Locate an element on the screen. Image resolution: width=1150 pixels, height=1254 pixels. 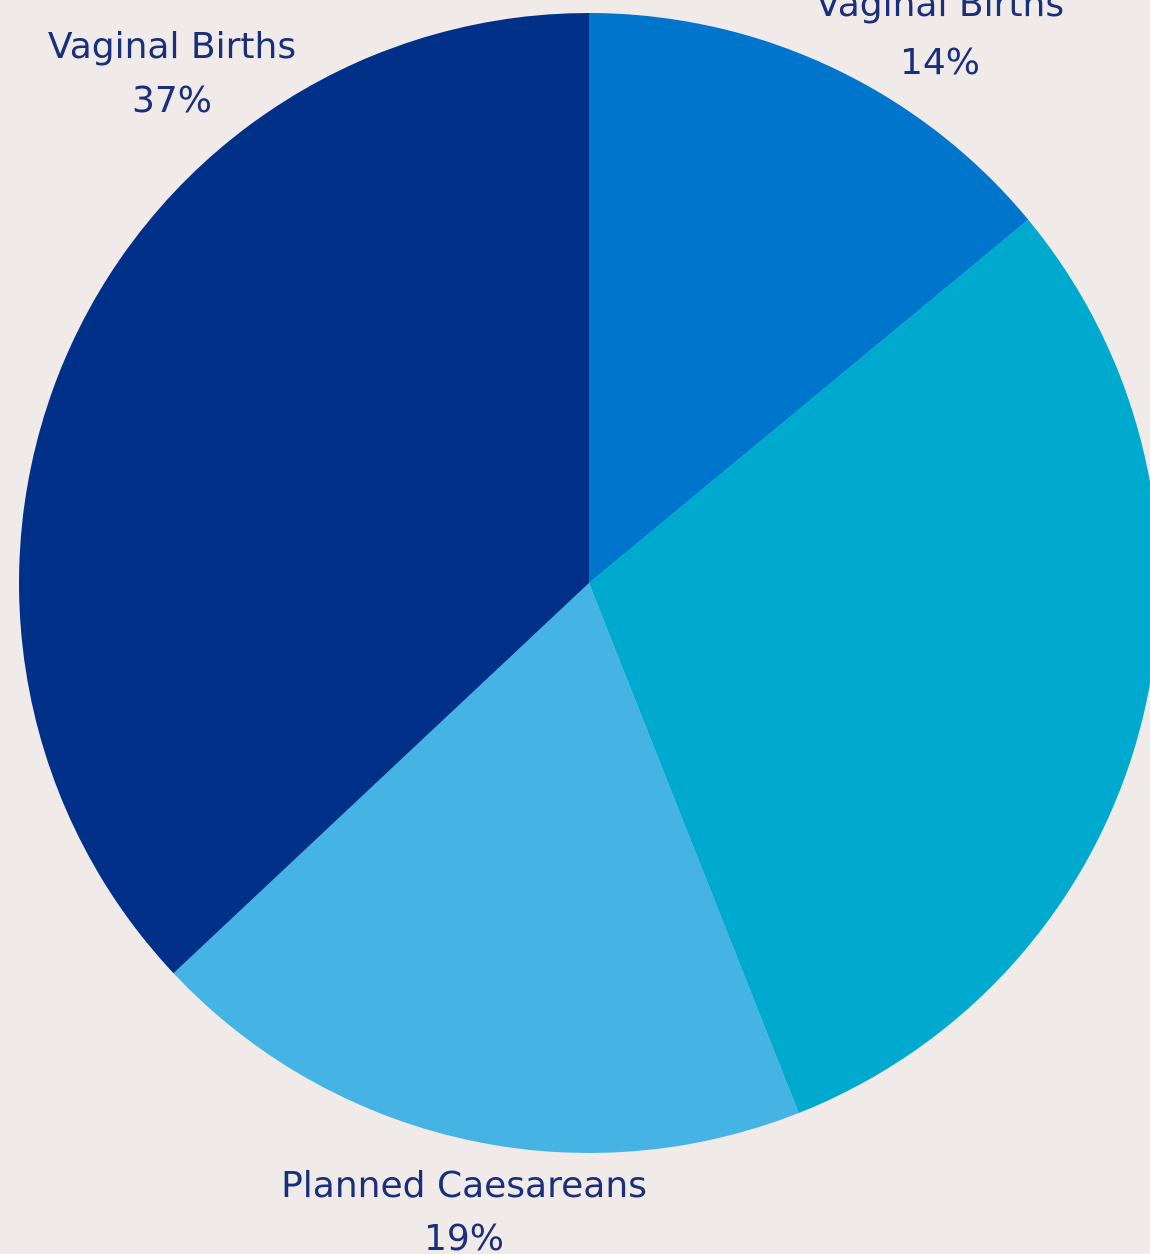
slice-value-vaginal-births-37: 37% is located at coordinates (172, 100).